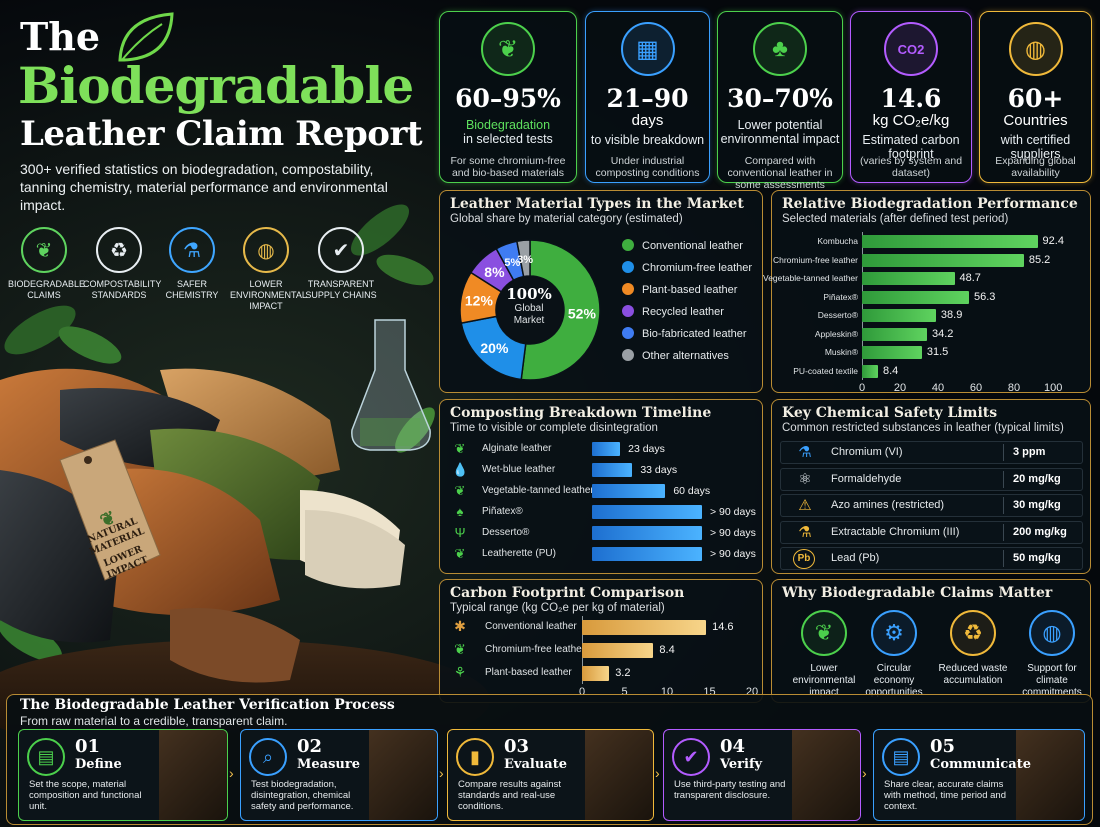 This screenshot has width=1100, height=827. Describe the element at coordinates (624, 692) in the screenshot. I see `carbon-x-tick: 5` at that location.